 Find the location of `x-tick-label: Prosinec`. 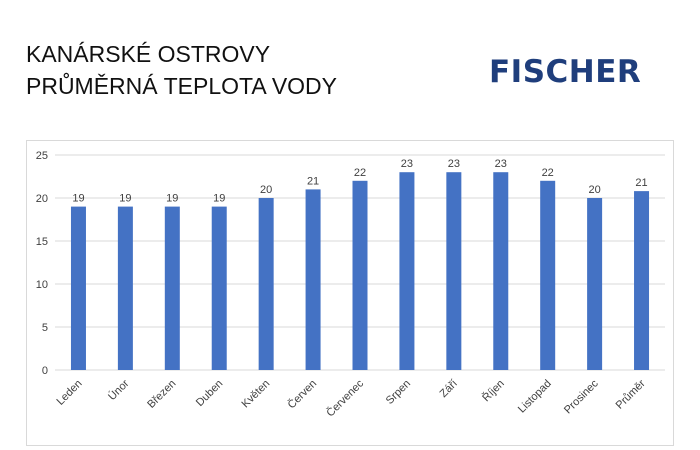

x-tick-label: Prosinec is located at coordinates (581, 396).